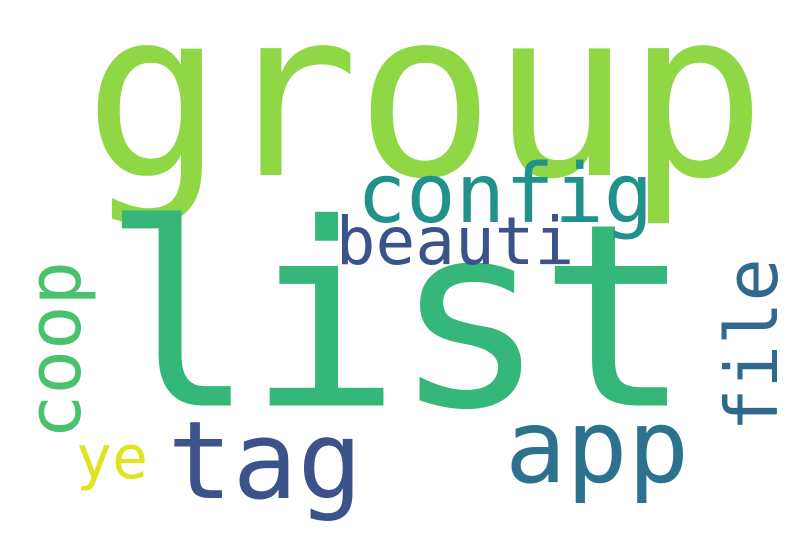 This screenshot has height=560, width=800. Describe the element at coordinates (55, 350) in the screenshot. I see `word-coop: coop` at that location.